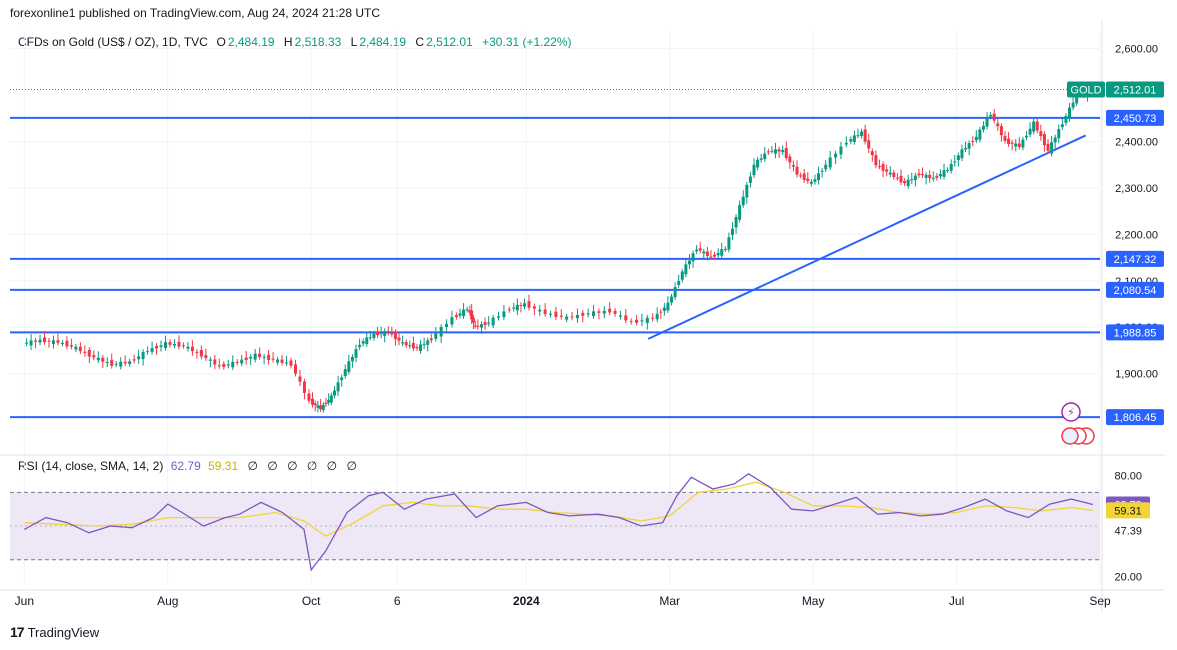 The width and height of the screenshot is (1177, 650). What do you see at coordinates (1135, 258) in the screenshot?
I see `level-price-tag` at bounding box center [1135, 258].